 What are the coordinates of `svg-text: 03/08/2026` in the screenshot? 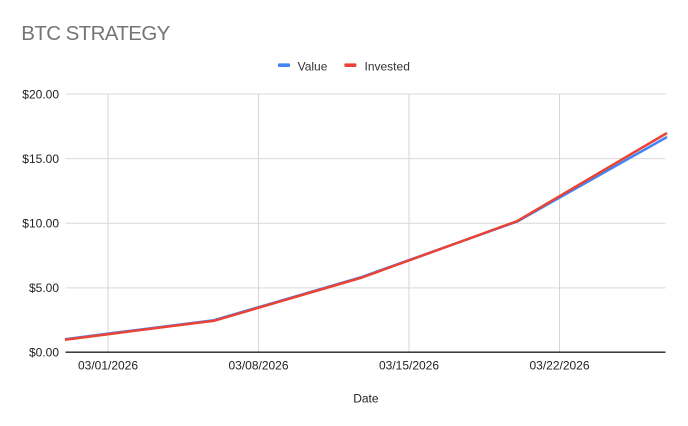 It's located at (258, 366).